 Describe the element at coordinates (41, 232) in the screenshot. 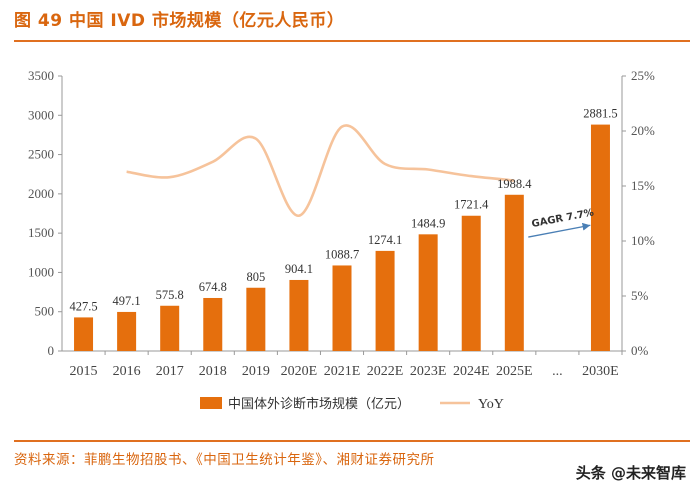

I see `y-left-tick-label: 1500` at that location.